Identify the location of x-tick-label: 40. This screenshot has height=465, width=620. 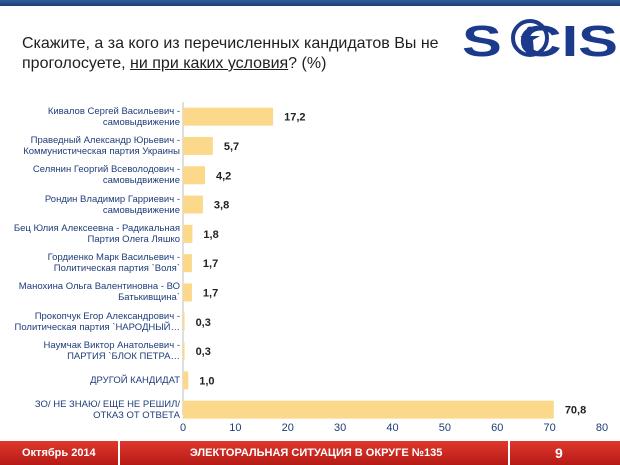
(392, 428).